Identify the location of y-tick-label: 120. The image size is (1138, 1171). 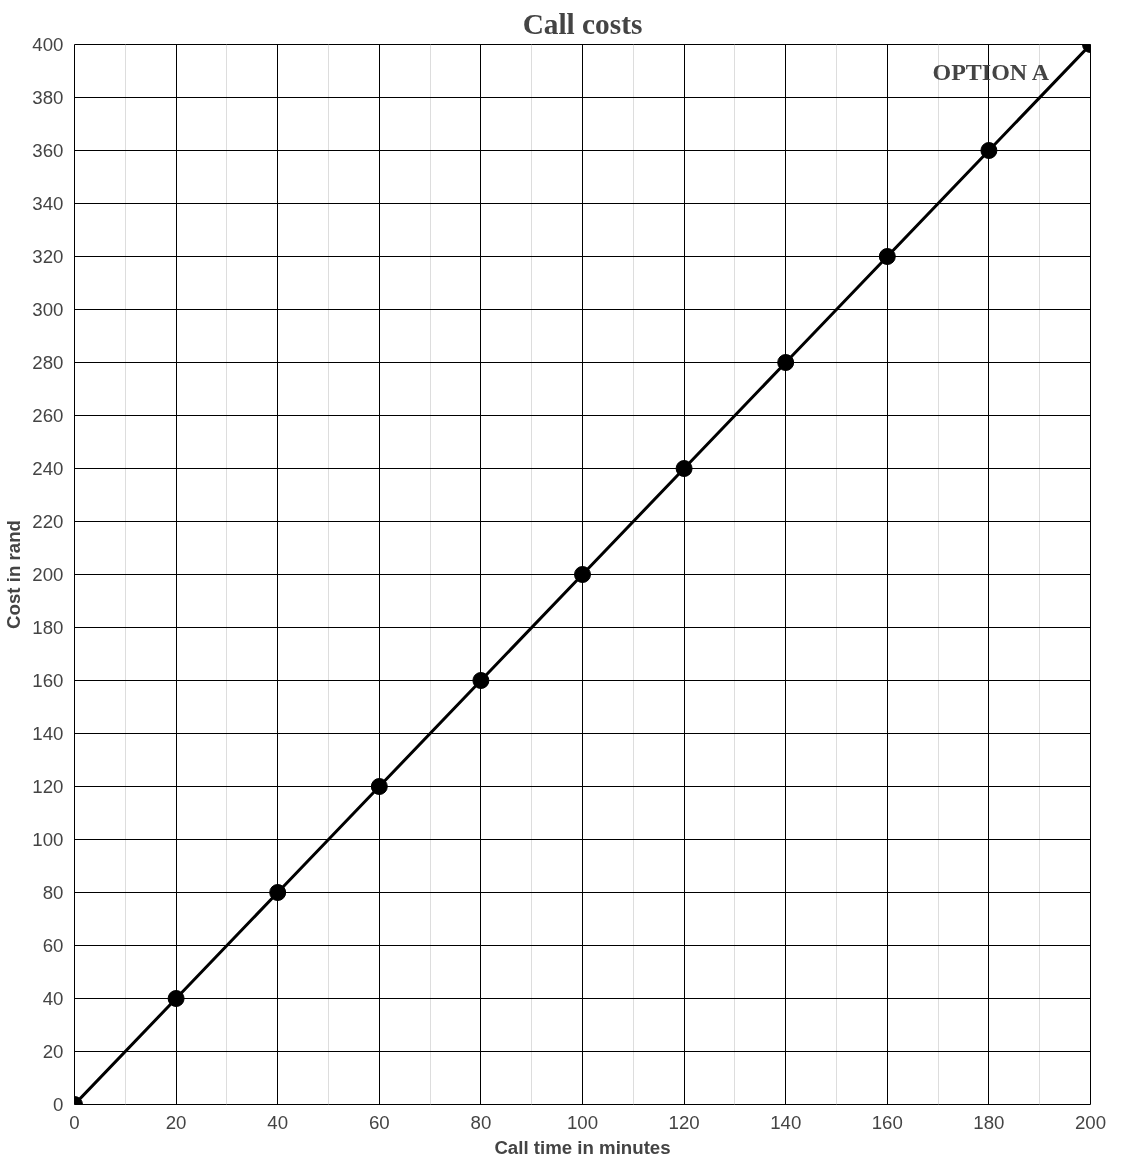
(48, 786).